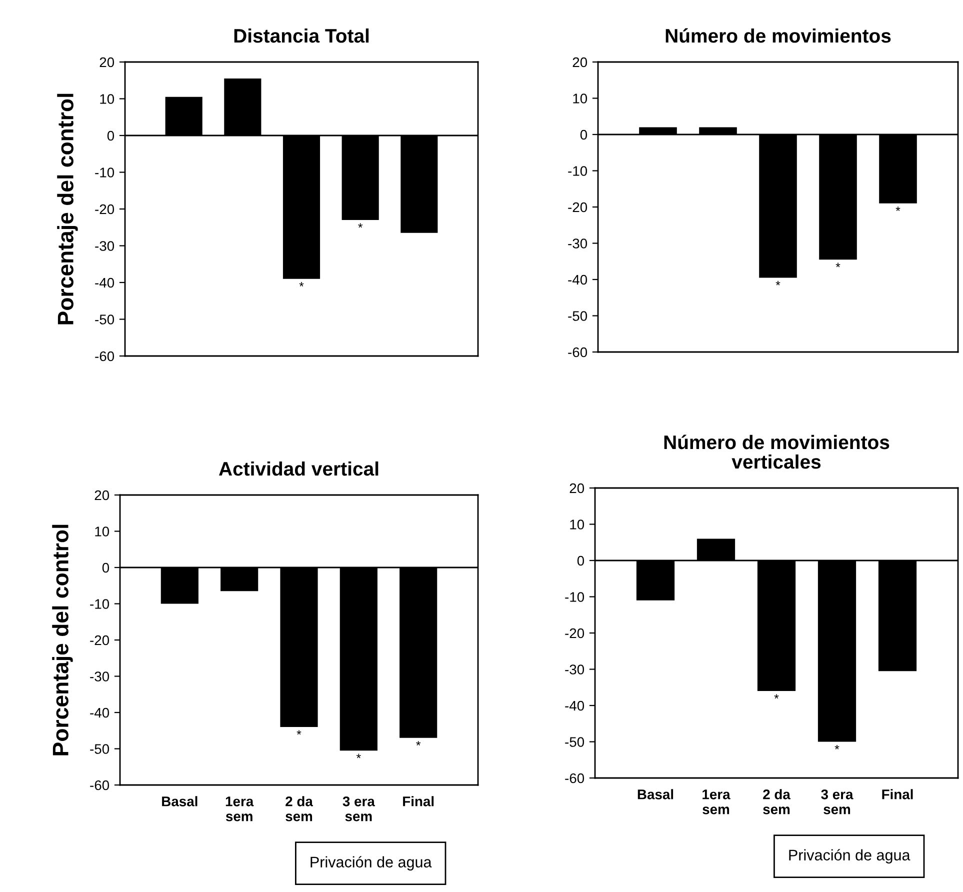  What do you see at coordinates (301, 35) in the screenshot?
I see `chart-title: Distancia Total` at bounding box center [301, 35].